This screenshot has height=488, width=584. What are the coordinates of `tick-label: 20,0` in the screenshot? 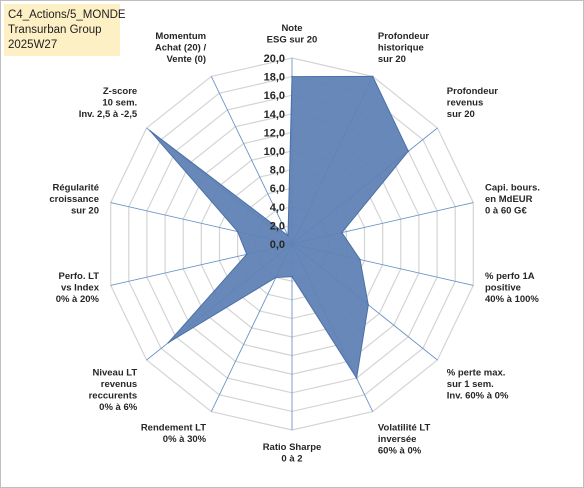 It's located at (274, 59).